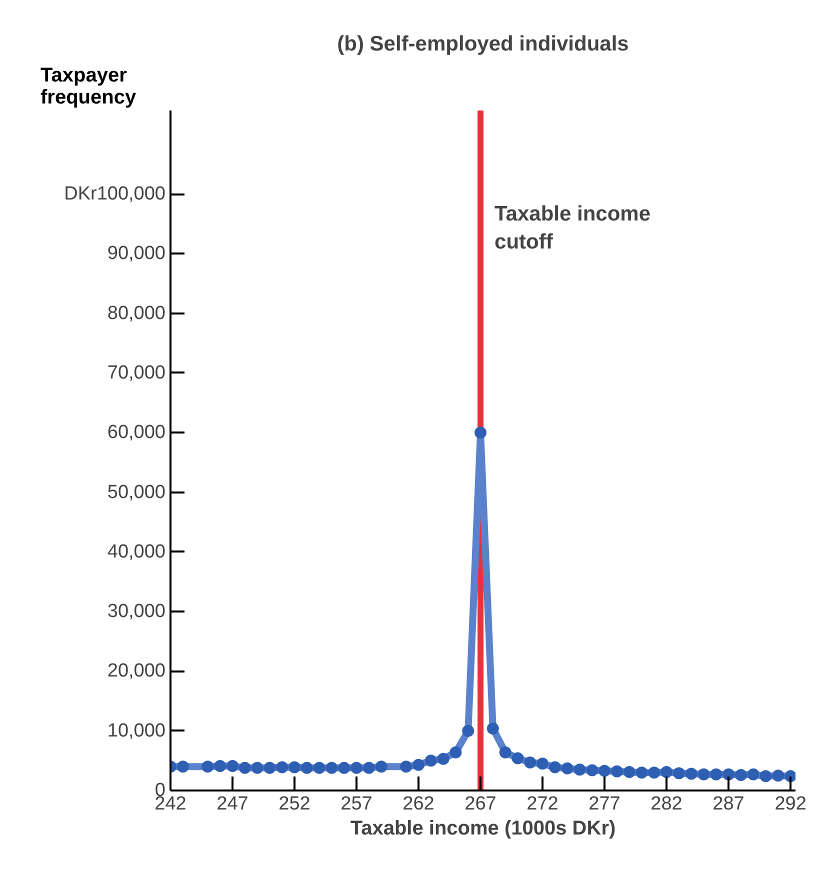 The image size is (830, 877). I want to click on y-tick-label: 40,000, so click(136, 551).